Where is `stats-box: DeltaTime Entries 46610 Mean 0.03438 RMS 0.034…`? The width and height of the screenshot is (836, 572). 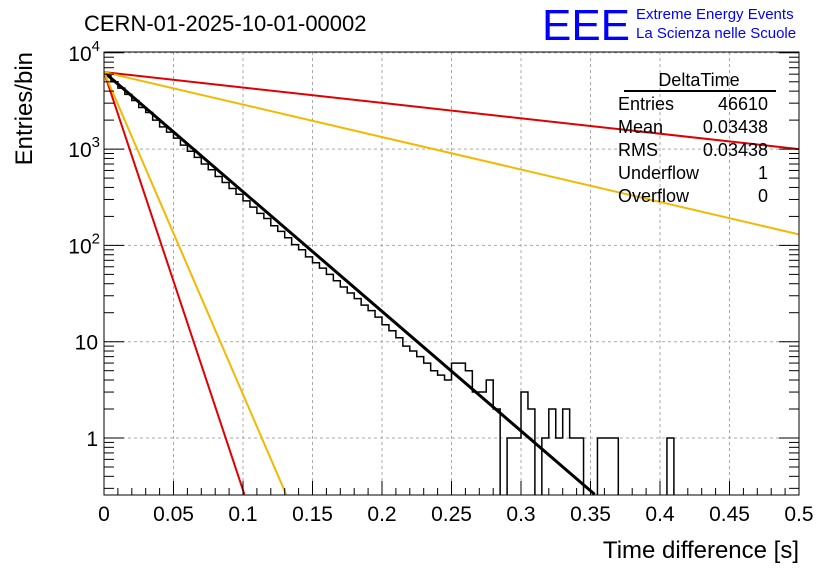
stats-box: DeltaTime Entries 46610 Mean 0.03438 RMS 0.034… is located at coordinates (697, 138).